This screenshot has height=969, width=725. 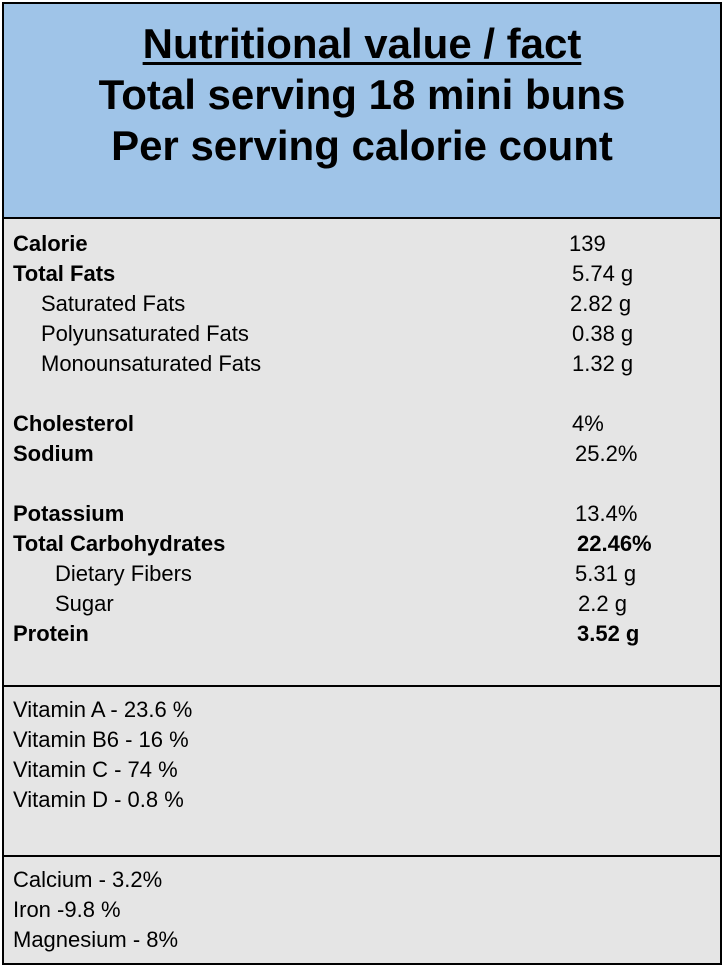 What do you see at coordinates (606, 453) in the screenshot?
I see `fact-value: 25.2%` at bounding box center [606, 453].